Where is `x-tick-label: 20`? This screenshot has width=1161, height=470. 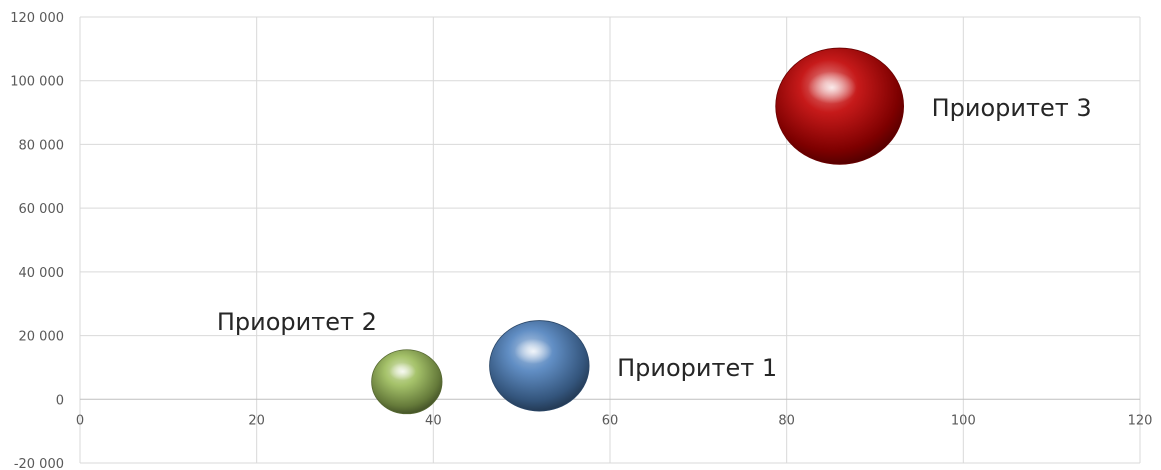
x-tick-label: 20 is located at coordinates (256, 420).